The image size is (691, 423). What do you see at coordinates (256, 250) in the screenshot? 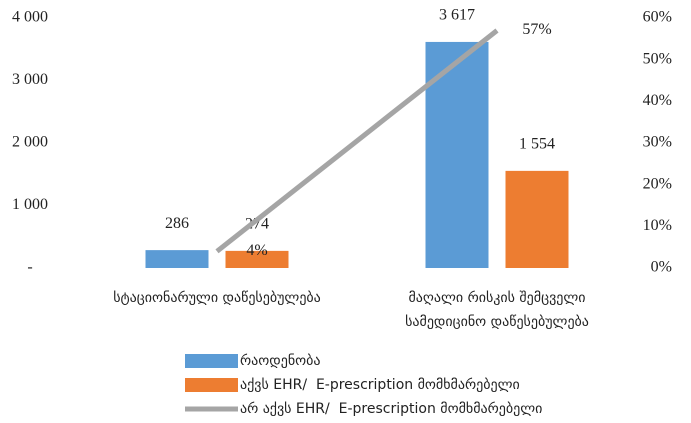
I see `data-label: 4%` at bounding box center [256, 250].